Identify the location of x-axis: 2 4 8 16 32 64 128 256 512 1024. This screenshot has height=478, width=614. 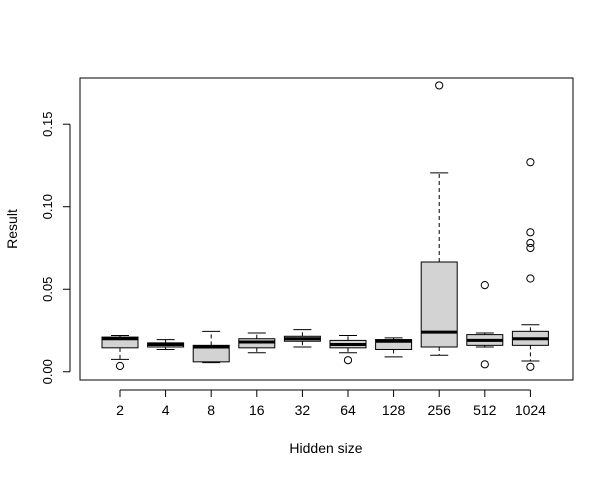
(331, 403).